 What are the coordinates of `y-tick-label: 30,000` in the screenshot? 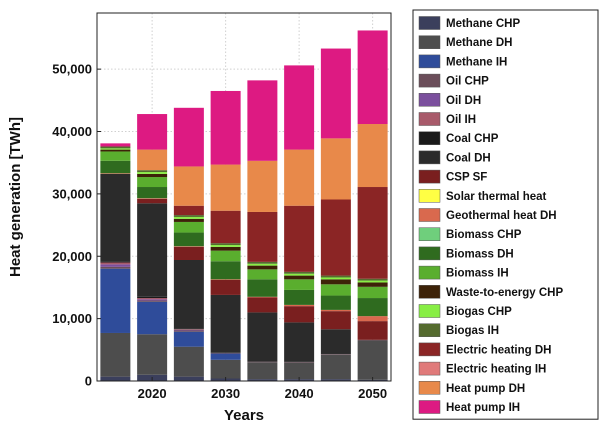 It's located at (72, 193).